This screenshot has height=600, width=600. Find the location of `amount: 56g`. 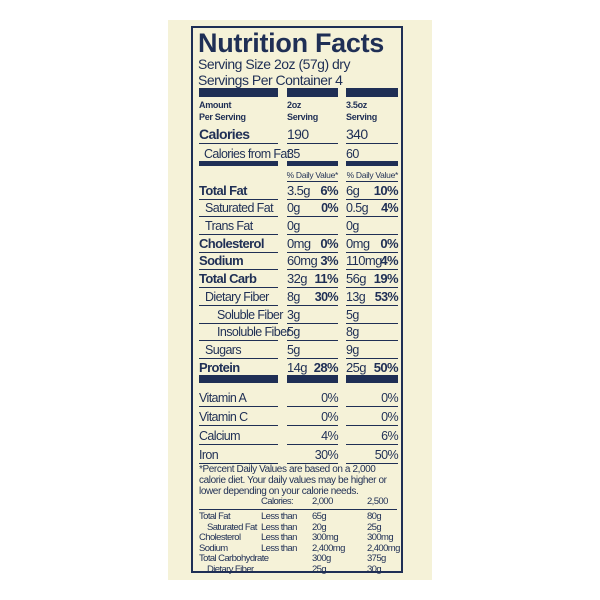

amount: 56g is located at coordinates (356, 279).